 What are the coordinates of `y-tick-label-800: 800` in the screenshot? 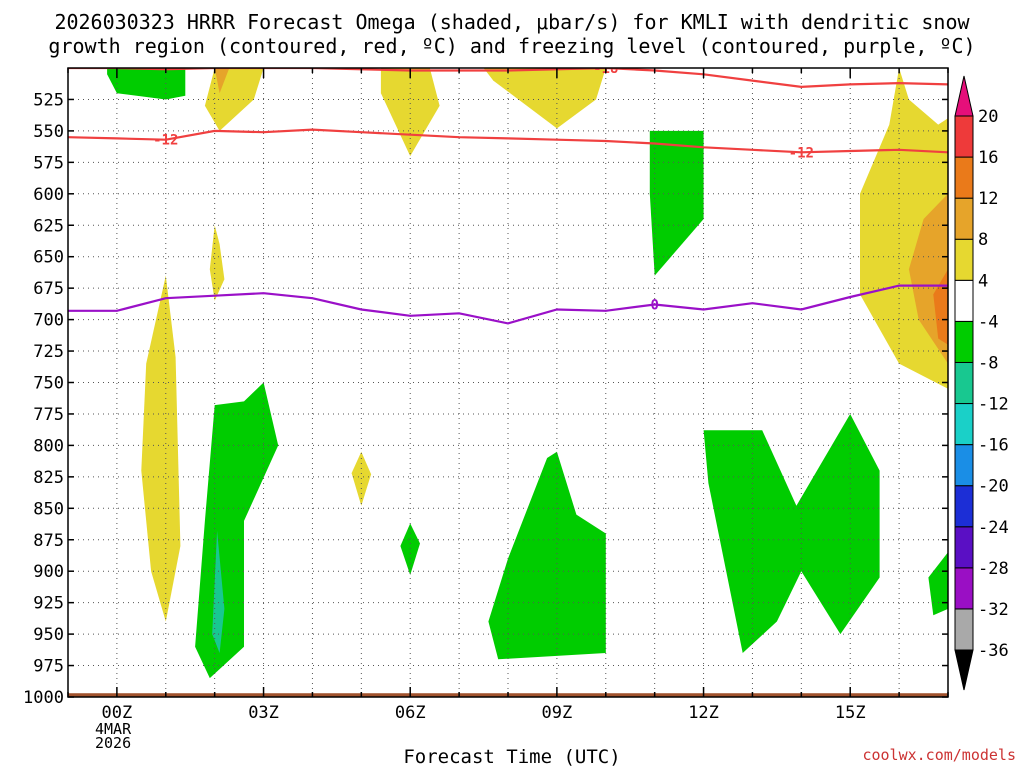 It's located at (48, 446).